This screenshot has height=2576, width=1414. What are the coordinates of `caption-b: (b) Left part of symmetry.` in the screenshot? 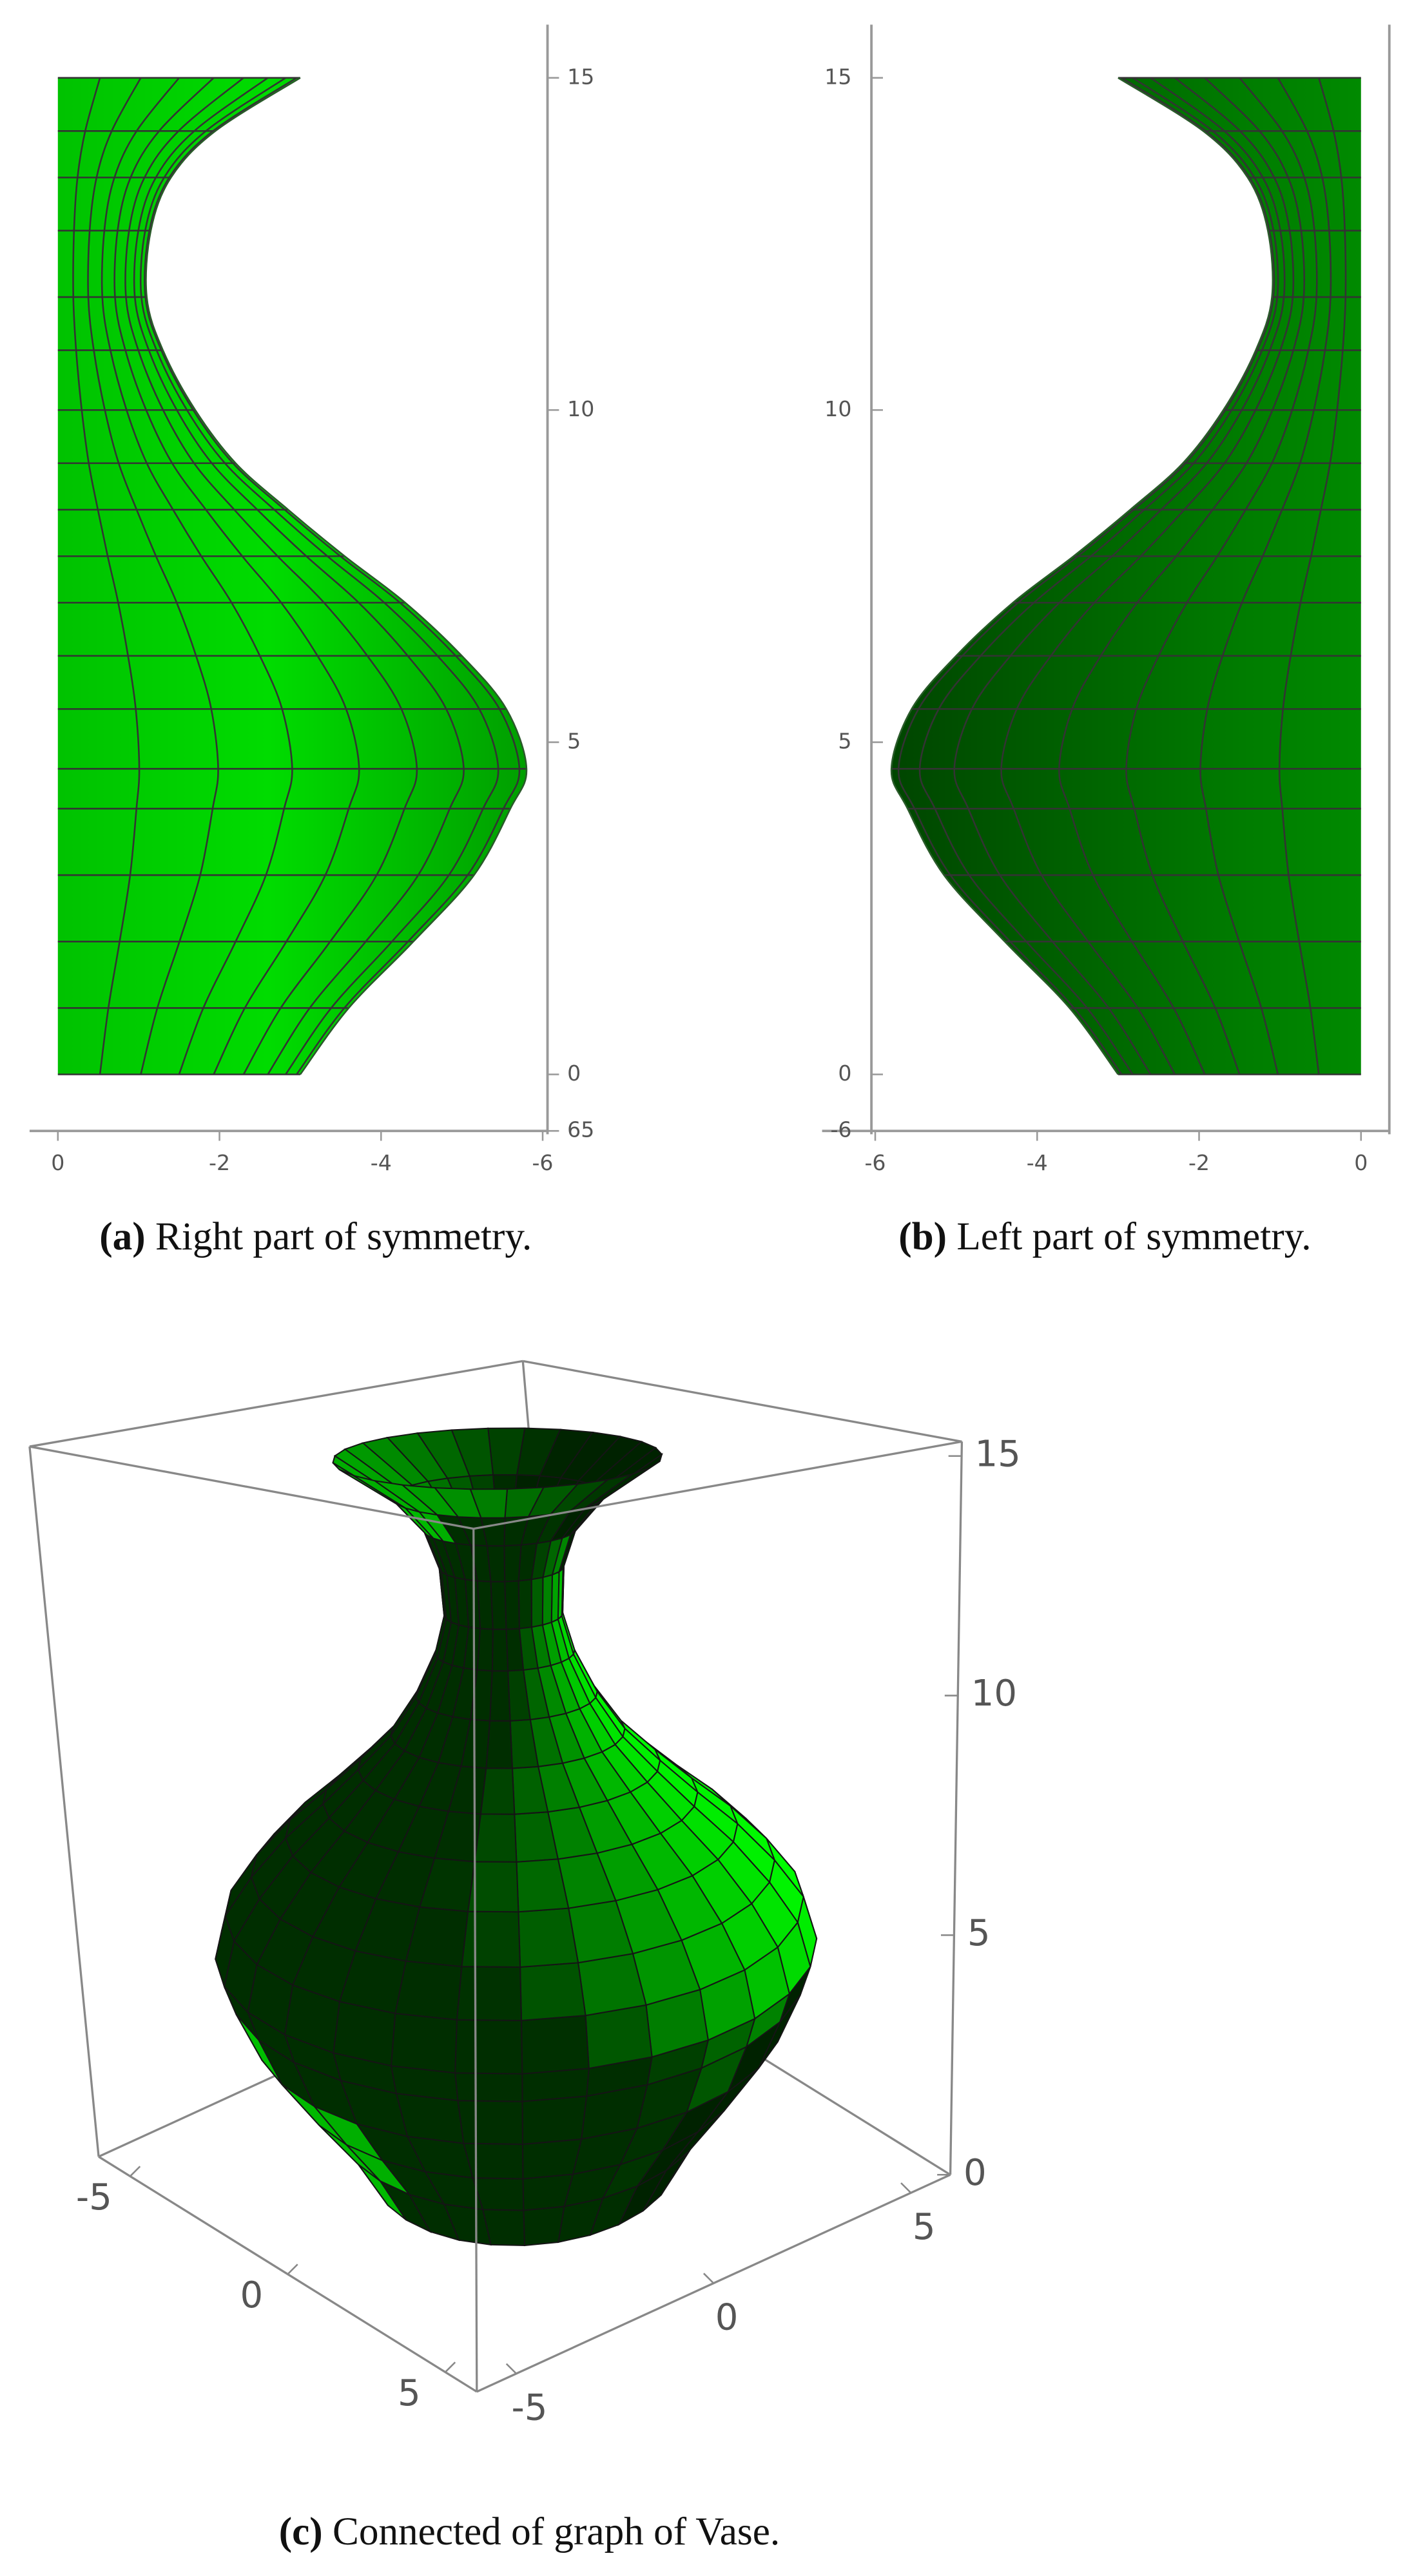 It's located at (1104, 1237).